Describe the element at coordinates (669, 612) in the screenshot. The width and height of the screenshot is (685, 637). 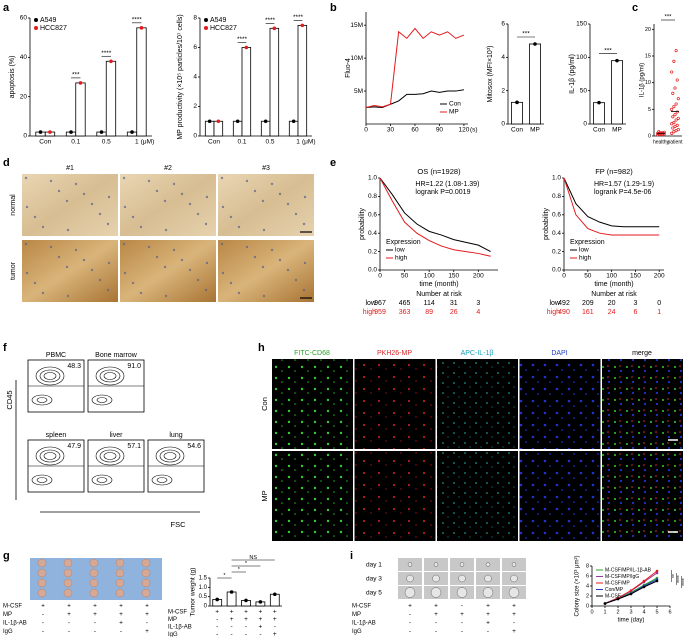
I see `x-tick-label: 6` at that location.